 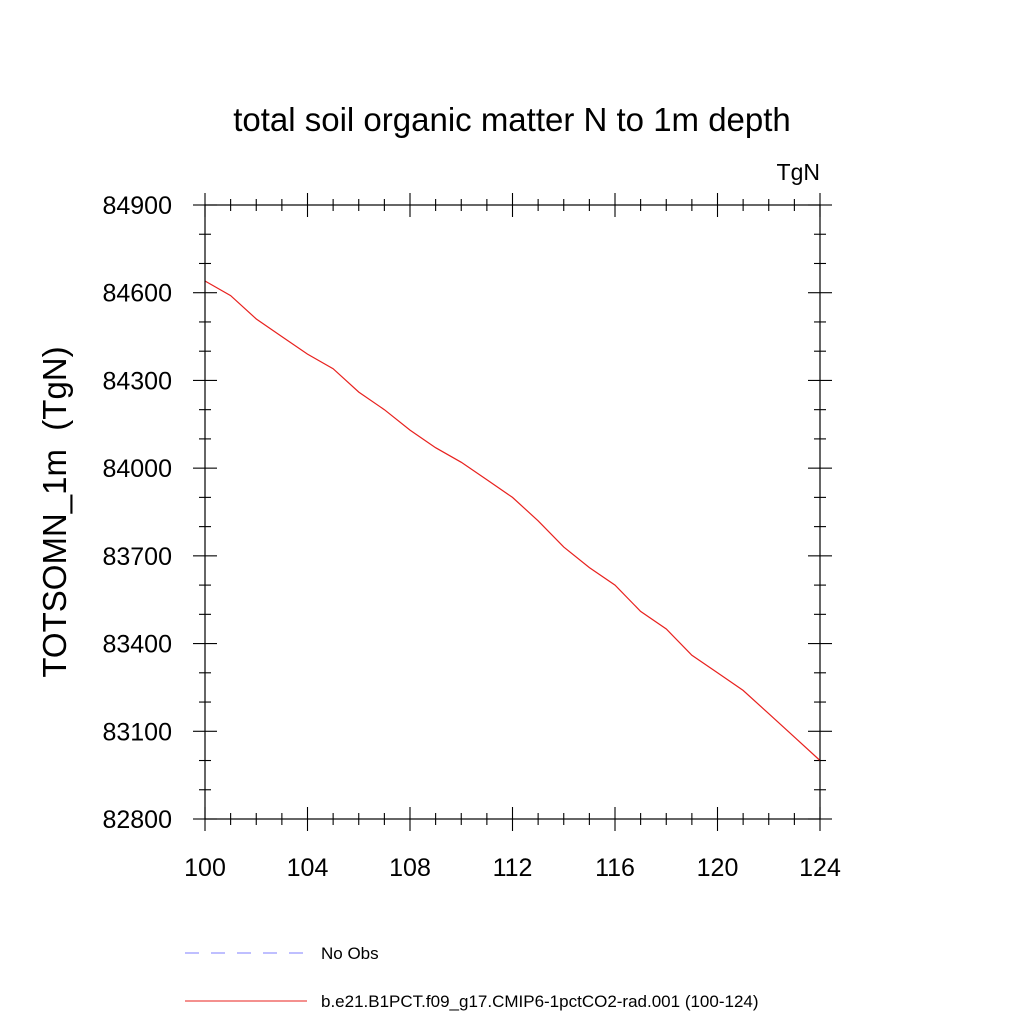 What do you see at coordinates (512, 119) in the screenshot?
I see `chart-title: total soil organic matter N to 1m depth` at bounding box center [512, 119].